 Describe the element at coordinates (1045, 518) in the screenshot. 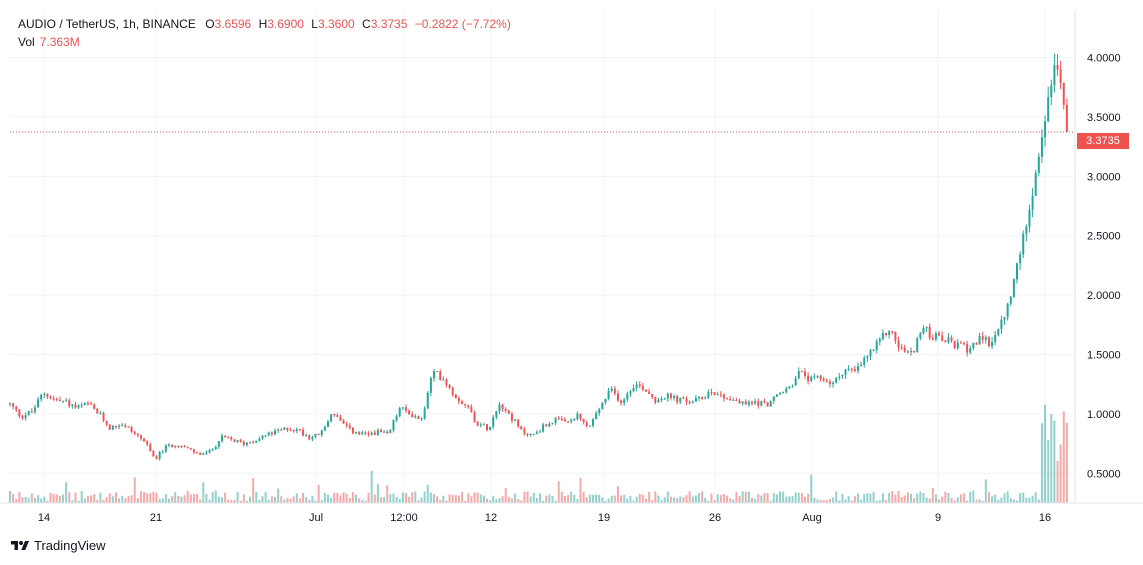

I see `x-tick-label: 16` at that location.